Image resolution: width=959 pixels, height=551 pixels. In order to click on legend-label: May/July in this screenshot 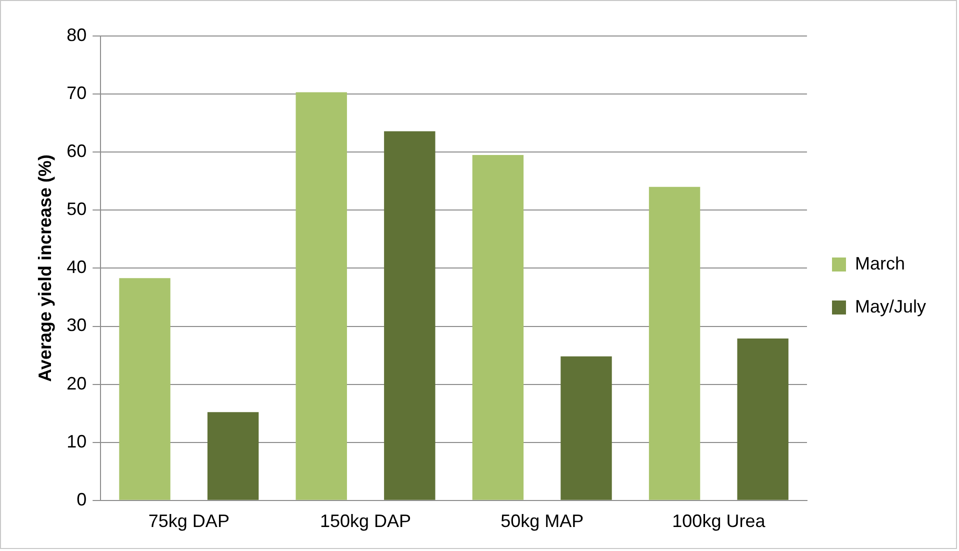, I will do `click(890, 306)`.